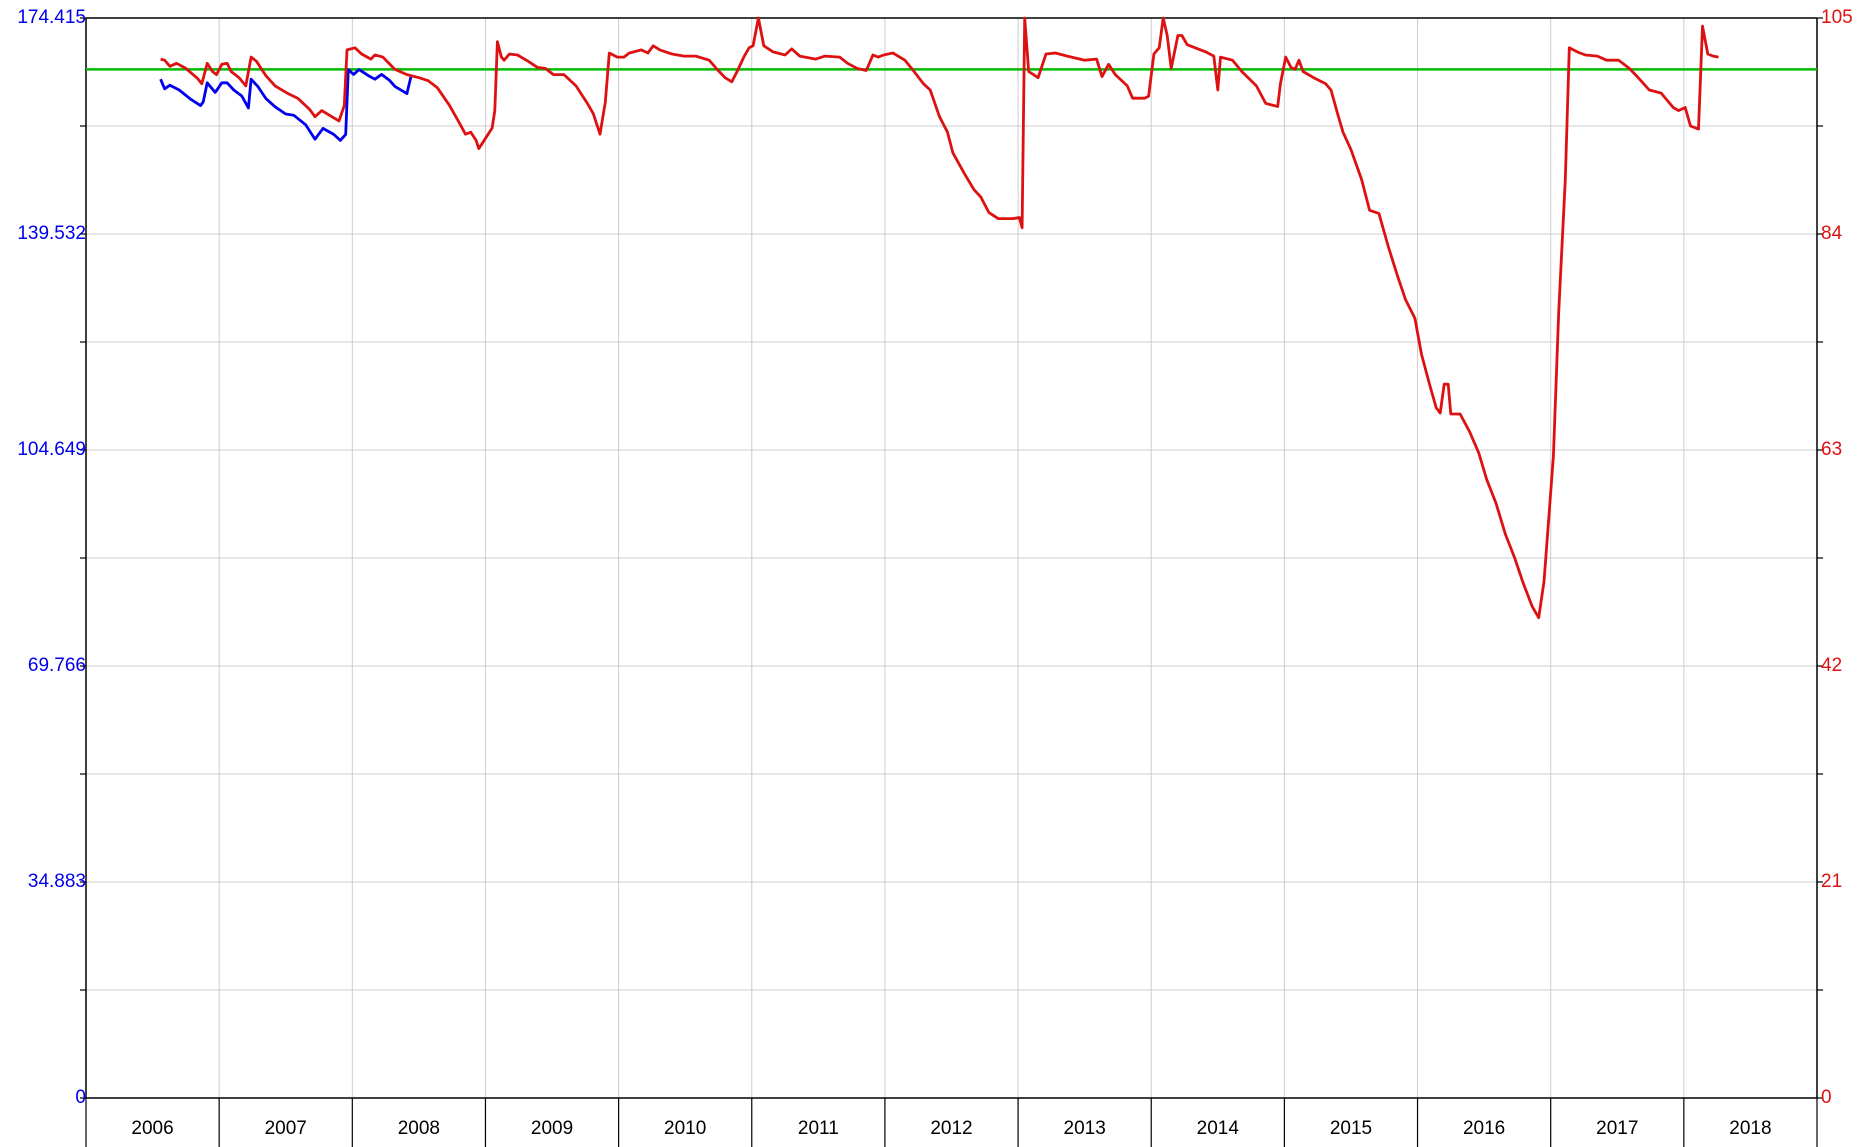  I want to click on x-tick-label: 2013, so click(1085, 1128).